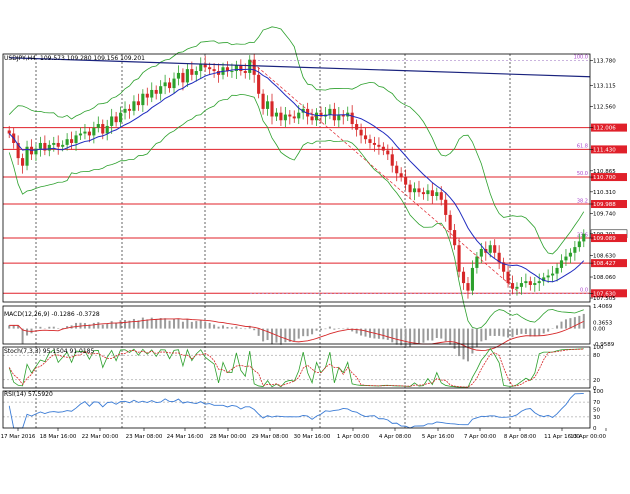 The width and height of the screenshot is (630, 494). I want to click on x-tick-label: 11 Apr 16:00, so click(562, 437).